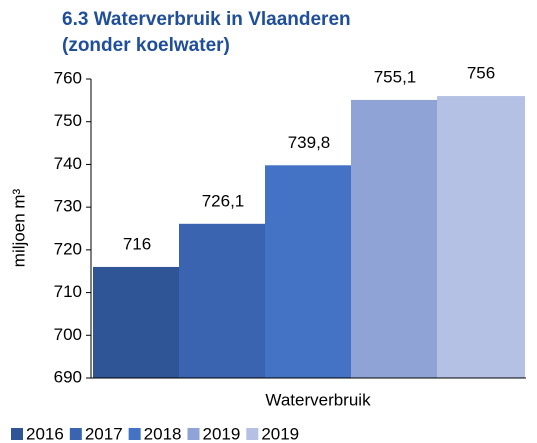  What do you see at coordinates (45, 433) in the screenshot?
I see `legend-label: 2016` at bounding box center [45, 433].